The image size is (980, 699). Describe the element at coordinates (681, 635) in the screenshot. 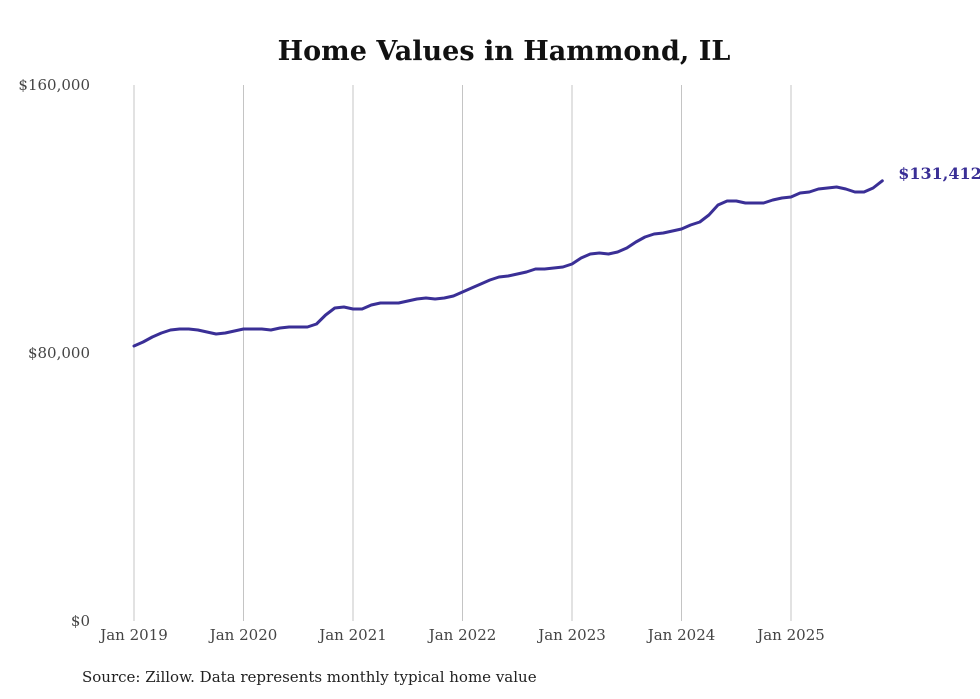

I see `x-tick-label: Jan 2024` at that location.